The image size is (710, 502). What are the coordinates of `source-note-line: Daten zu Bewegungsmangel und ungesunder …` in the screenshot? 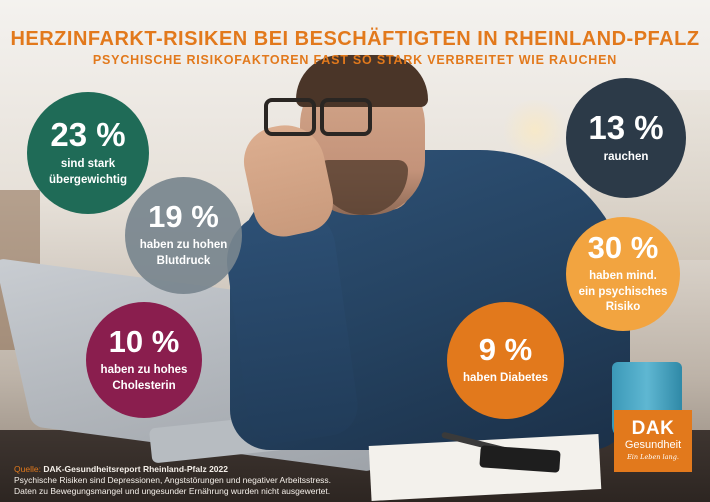 It's located at (172, 491).